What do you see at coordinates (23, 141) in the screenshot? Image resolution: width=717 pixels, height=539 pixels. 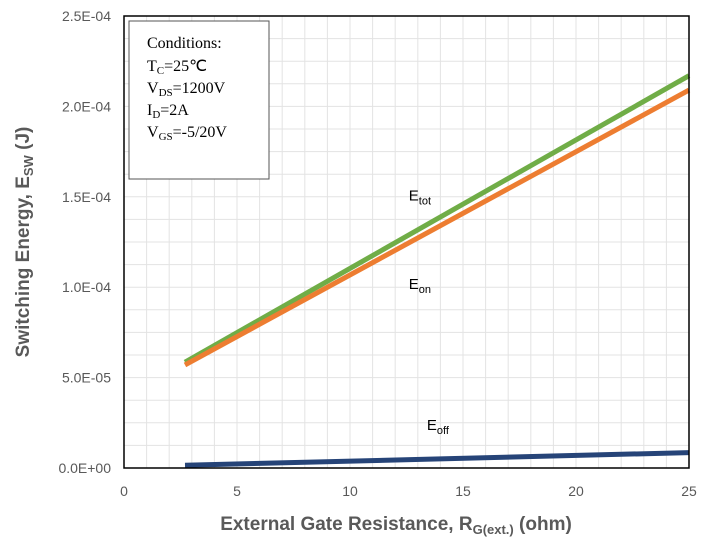 I see `y-axis-title-suffix: (J)` at bounding box center [23, 141].